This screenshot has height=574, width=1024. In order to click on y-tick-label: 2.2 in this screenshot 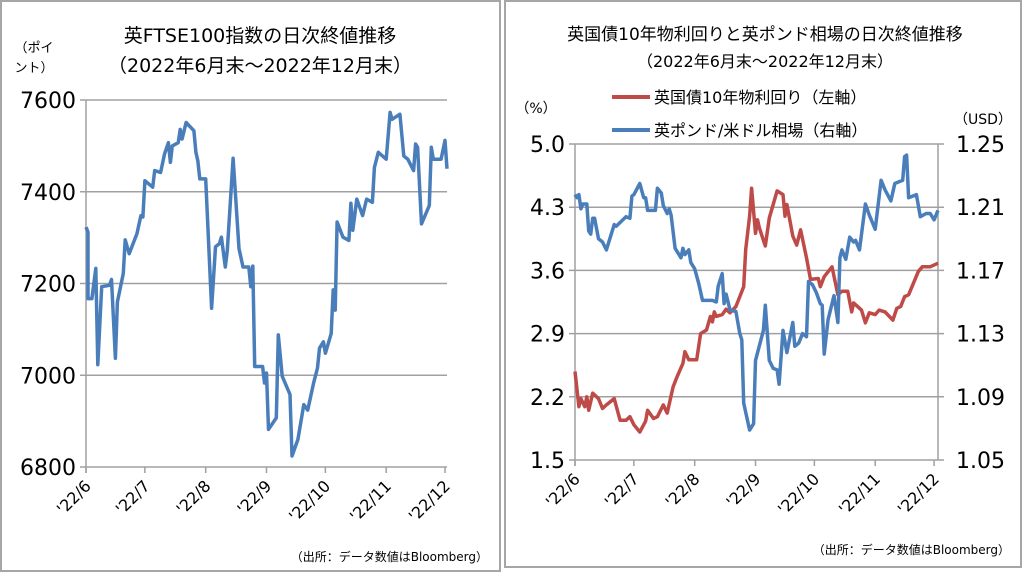, I will do `click(547, 398)`.